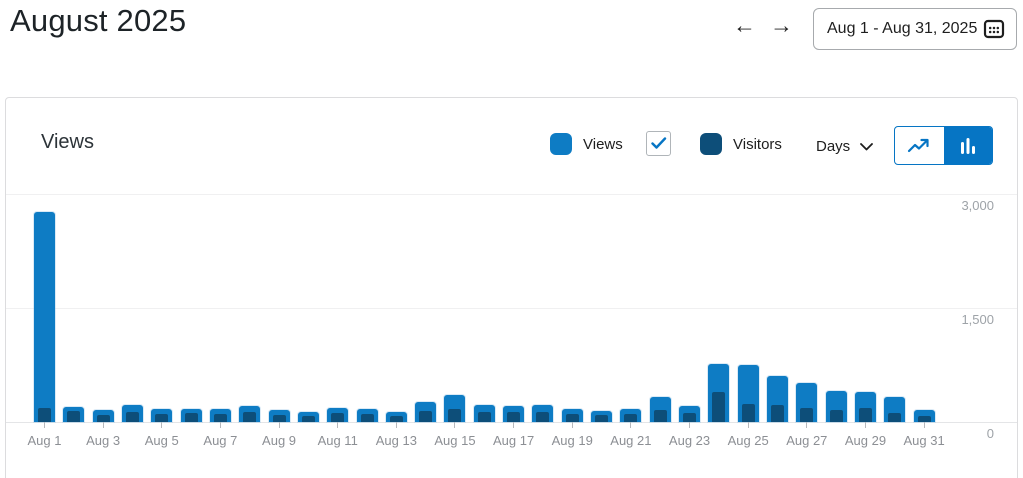  What do you see at coordinates (161, 440) in the screenshot?
I see `x-axis-label: Aug 5` at bounding box center [161, 440].